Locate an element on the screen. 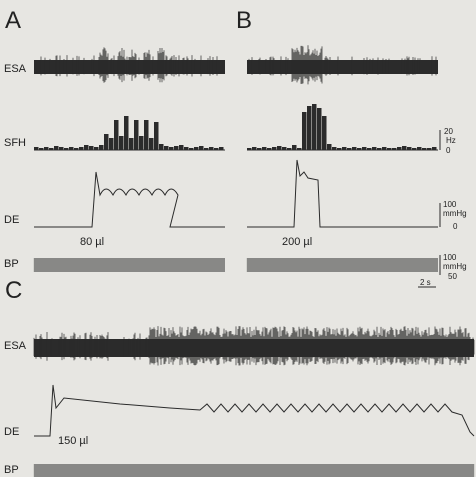  volume-label-c: 150 µl is located at coordinates (73, 441).